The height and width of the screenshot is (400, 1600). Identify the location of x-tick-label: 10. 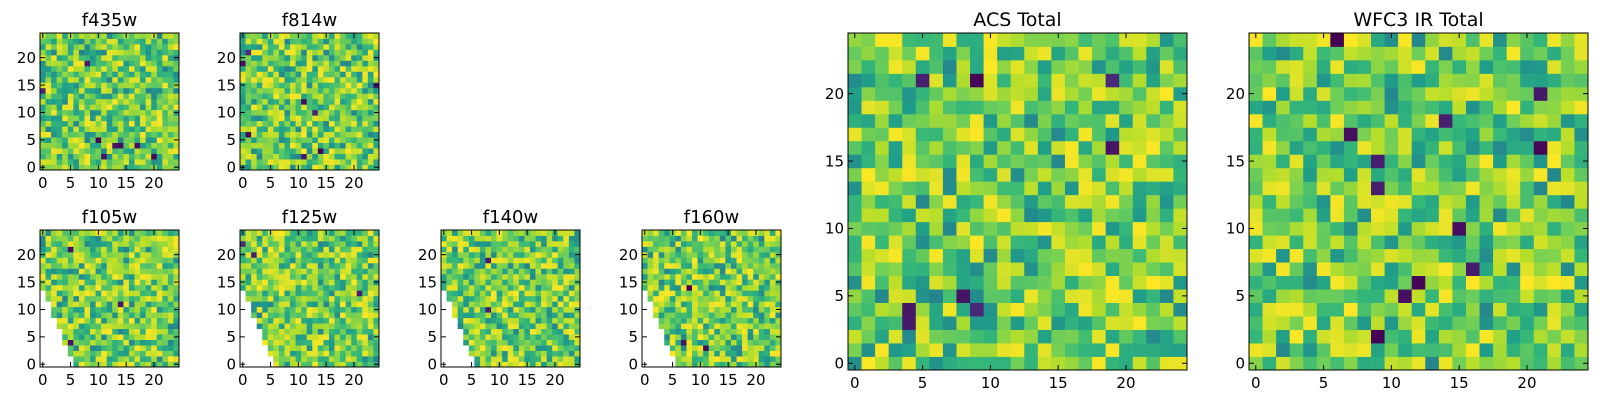
(700, 380).